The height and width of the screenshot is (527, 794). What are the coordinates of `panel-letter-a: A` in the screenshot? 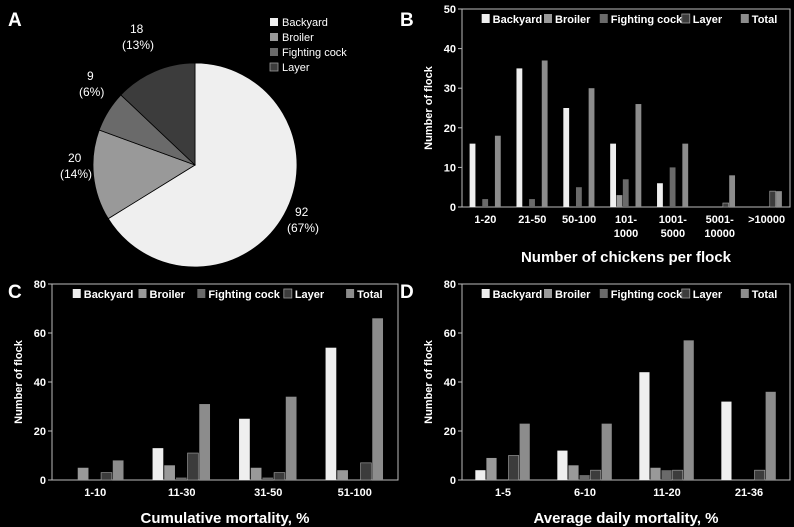 It's located at (15, 20).